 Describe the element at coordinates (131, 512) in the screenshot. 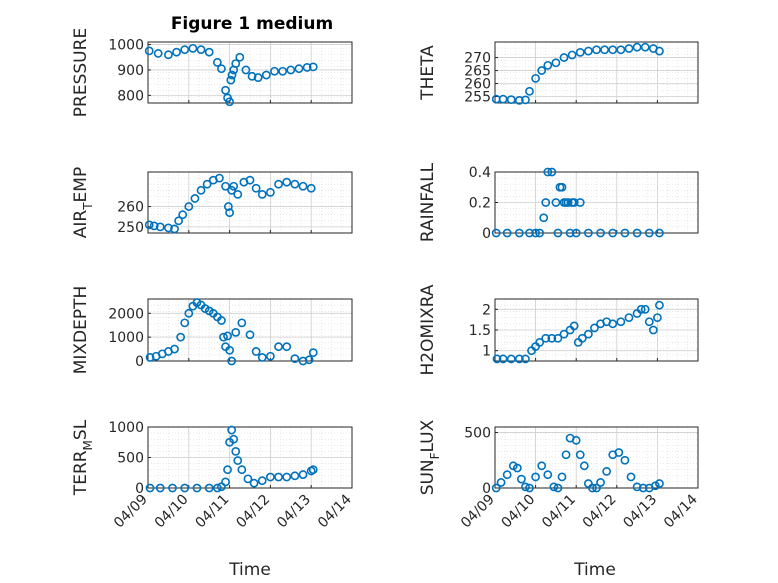

I see `x-tick-label: 04/09` at that location.